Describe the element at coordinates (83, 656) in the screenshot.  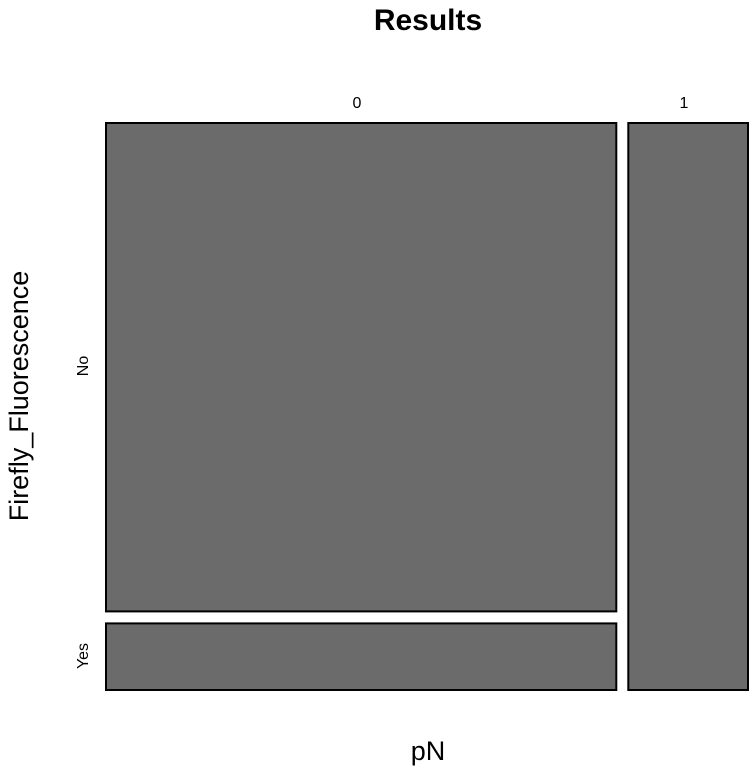
I see `y-tick-label-yes: Yes` at that location.